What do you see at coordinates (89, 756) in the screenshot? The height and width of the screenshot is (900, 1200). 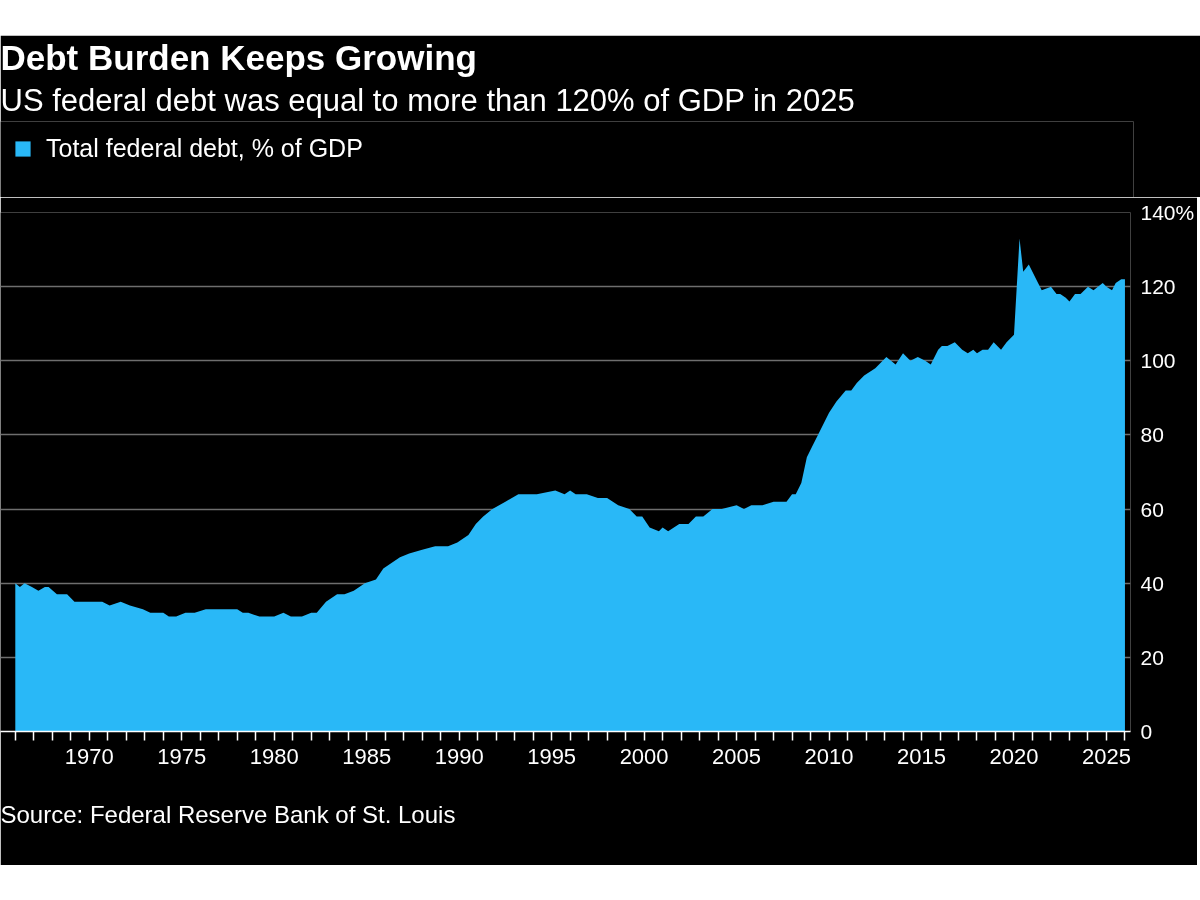 I see `x-tick-label: 1970` at bounding box center [89, 756].